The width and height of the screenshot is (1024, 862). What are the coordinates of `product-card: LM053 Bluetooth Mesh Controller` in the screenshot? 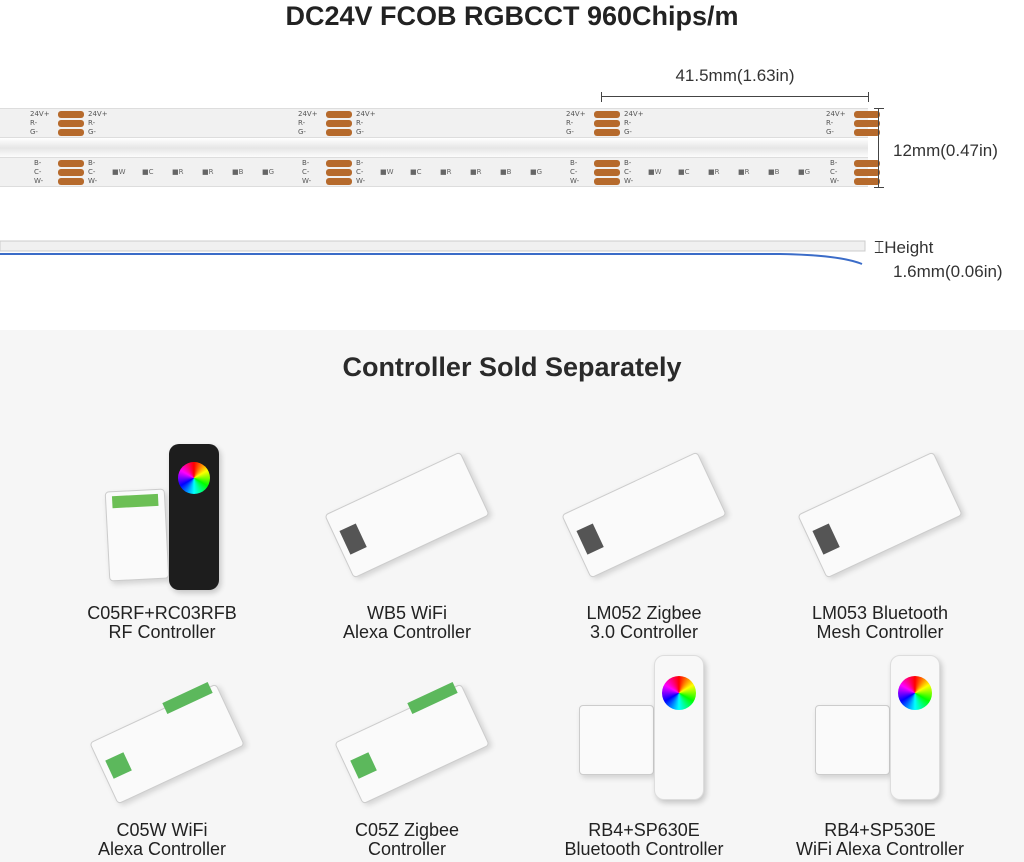 It's located at (880, 541).